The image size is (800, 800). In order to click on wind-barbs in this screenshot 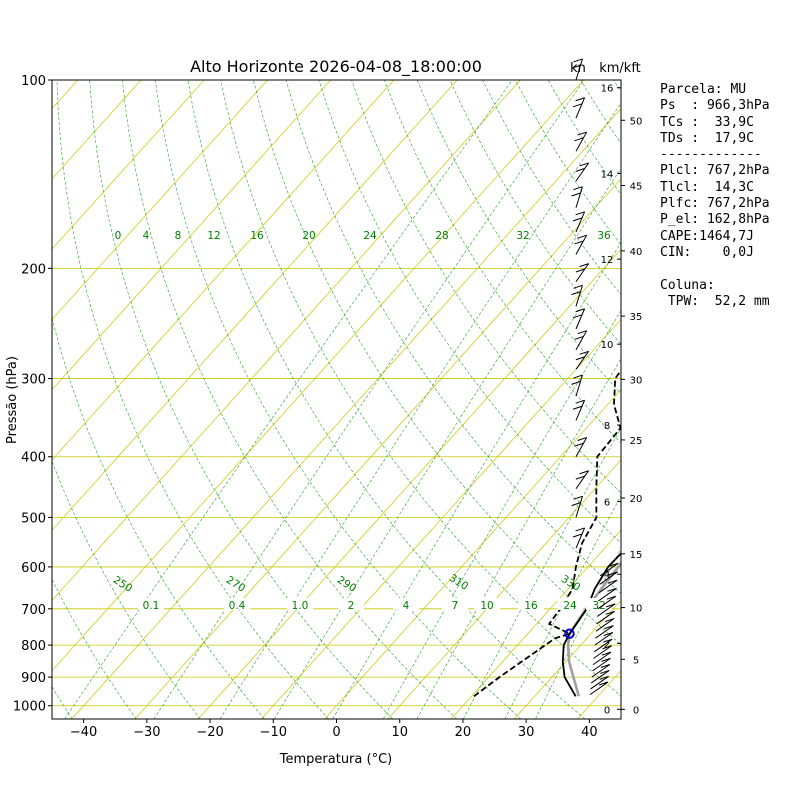, I will do `click(595, 377)`.